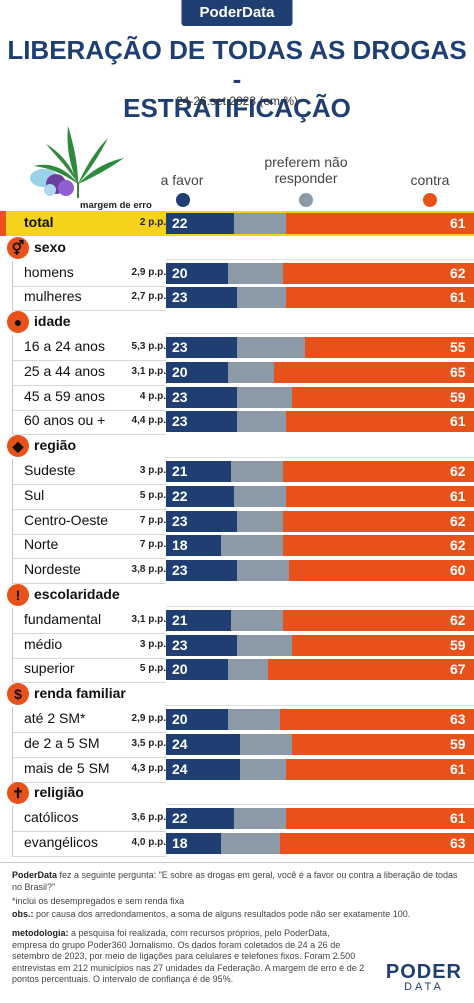 Image resolution: width=474 pixels, height=1003 pixels. What do you see at coordinates (148, 743) in the screenshot?
I see `row-margin-of-error: 3,5 p.p.` at bounding box center [148, 743].